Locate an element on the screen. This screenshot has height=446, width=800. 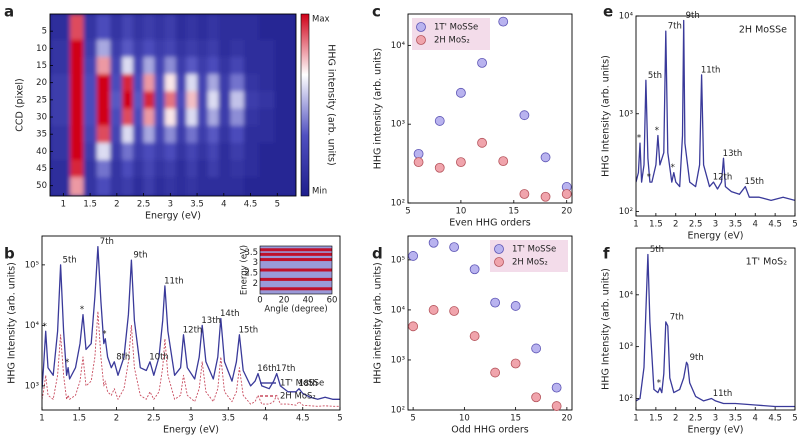
peak-label: * is located at coordinates (657, 131).